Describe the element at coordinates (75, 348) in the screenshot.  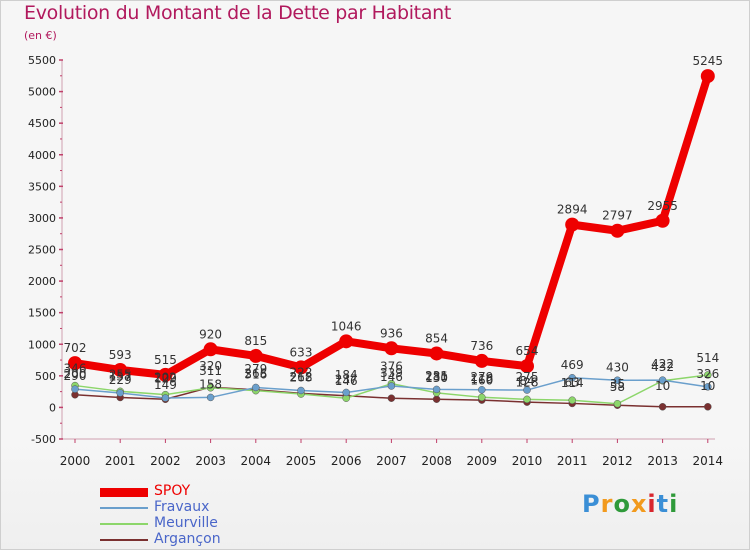
I see `data-label-spoy: 702` at that location.